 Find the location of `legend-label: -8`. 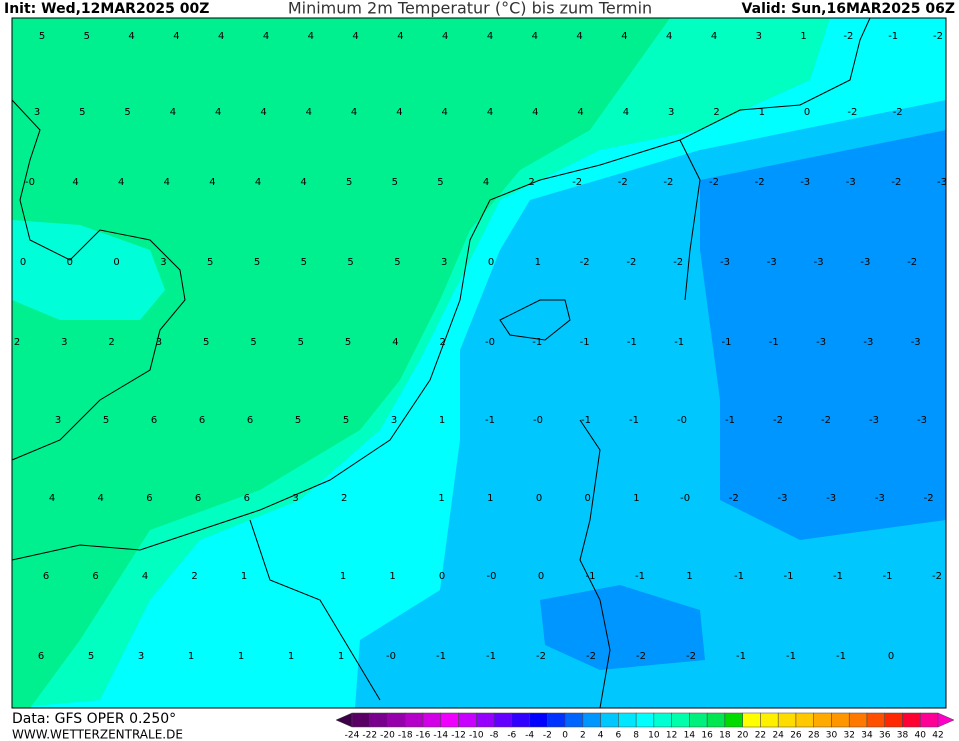

legend-label: -8 is located at coordinates (494, 736).